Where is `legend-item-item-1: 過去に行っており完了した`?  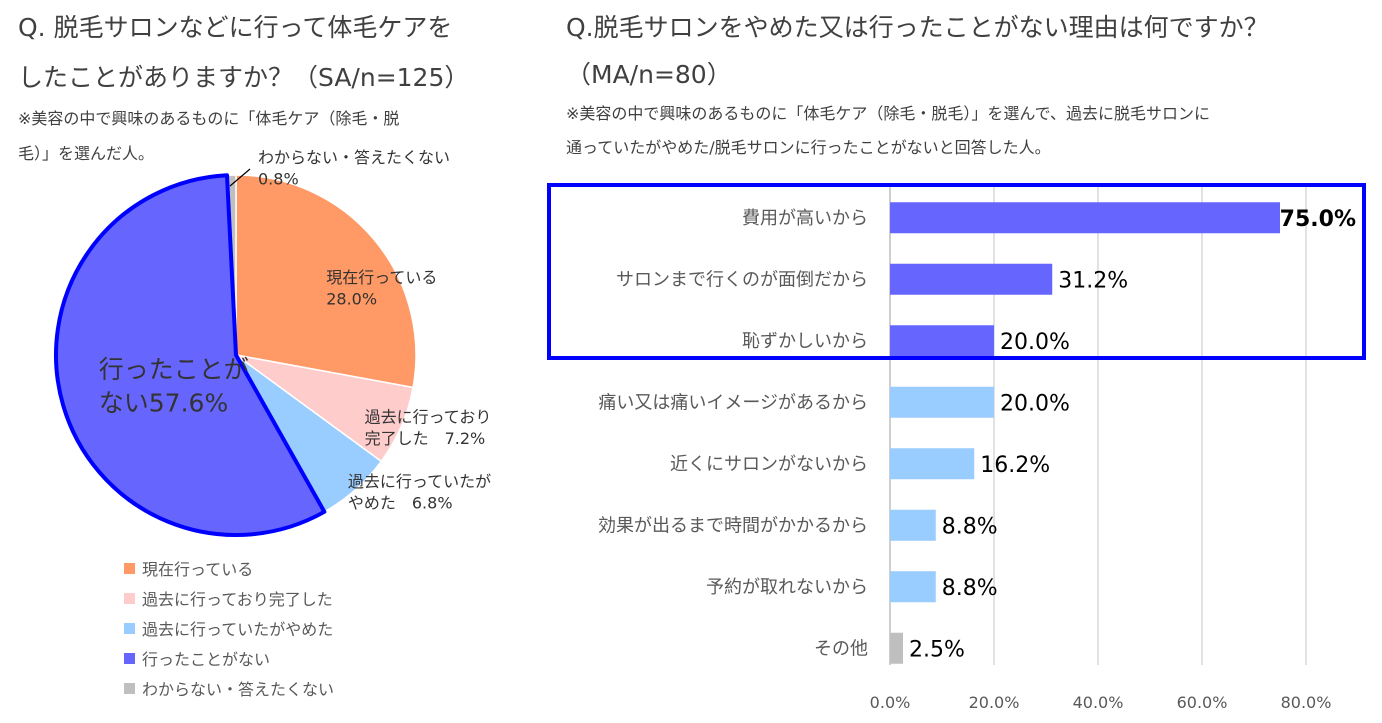 legend-item-item-1: 過去に行っており完了した is located at coordinates (228, 598).